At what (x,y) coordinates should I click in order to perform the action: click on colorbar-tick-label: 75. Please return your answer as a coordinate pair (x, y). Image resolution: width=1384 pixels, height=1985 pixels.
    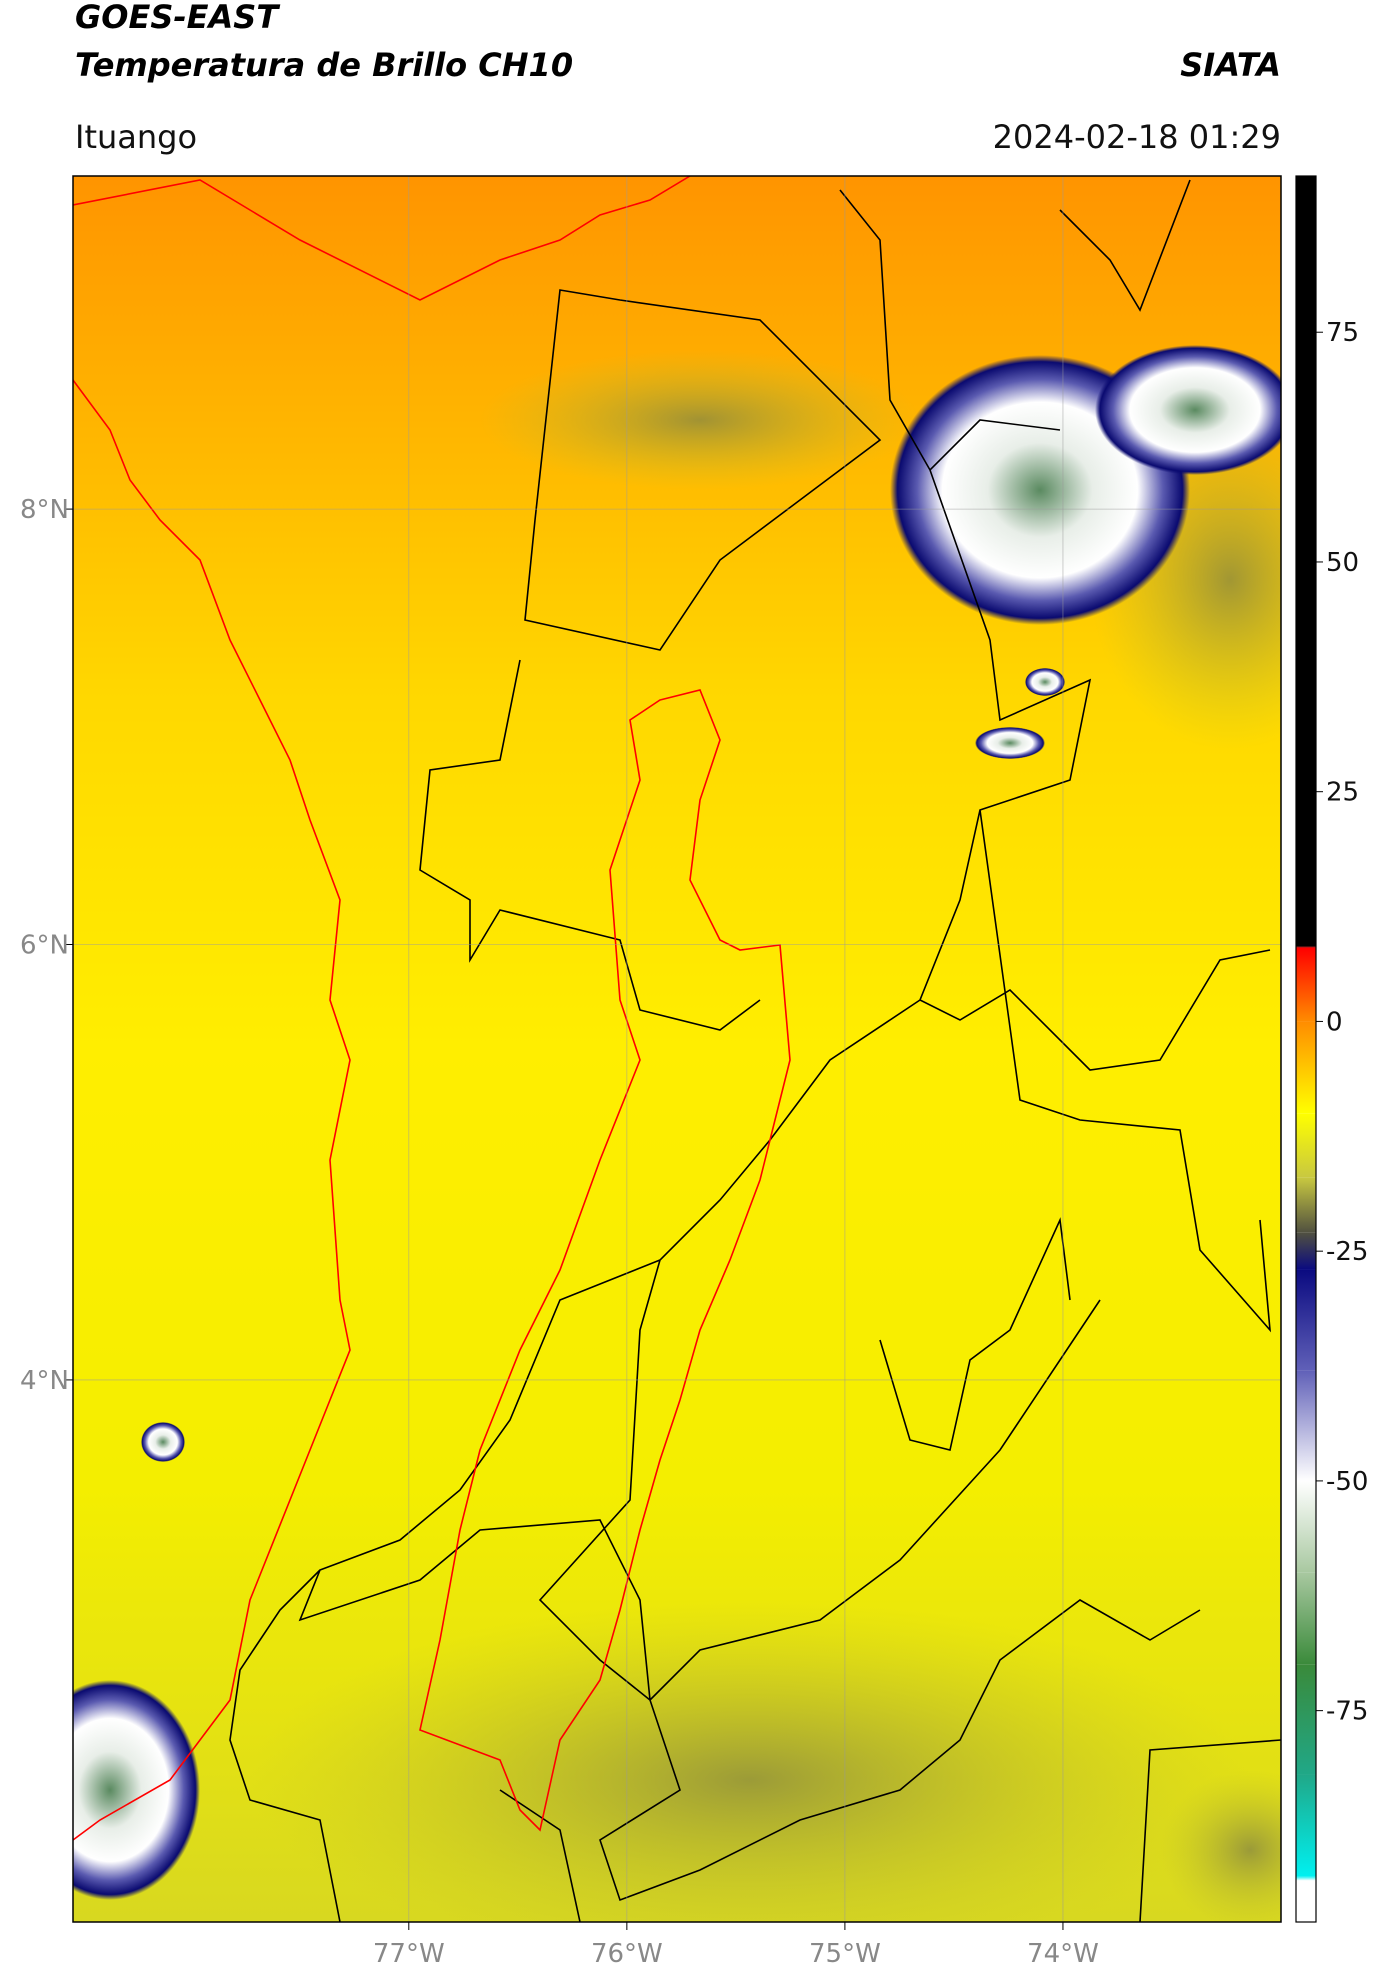
    Looking at the image, I should click on (1342, 333).